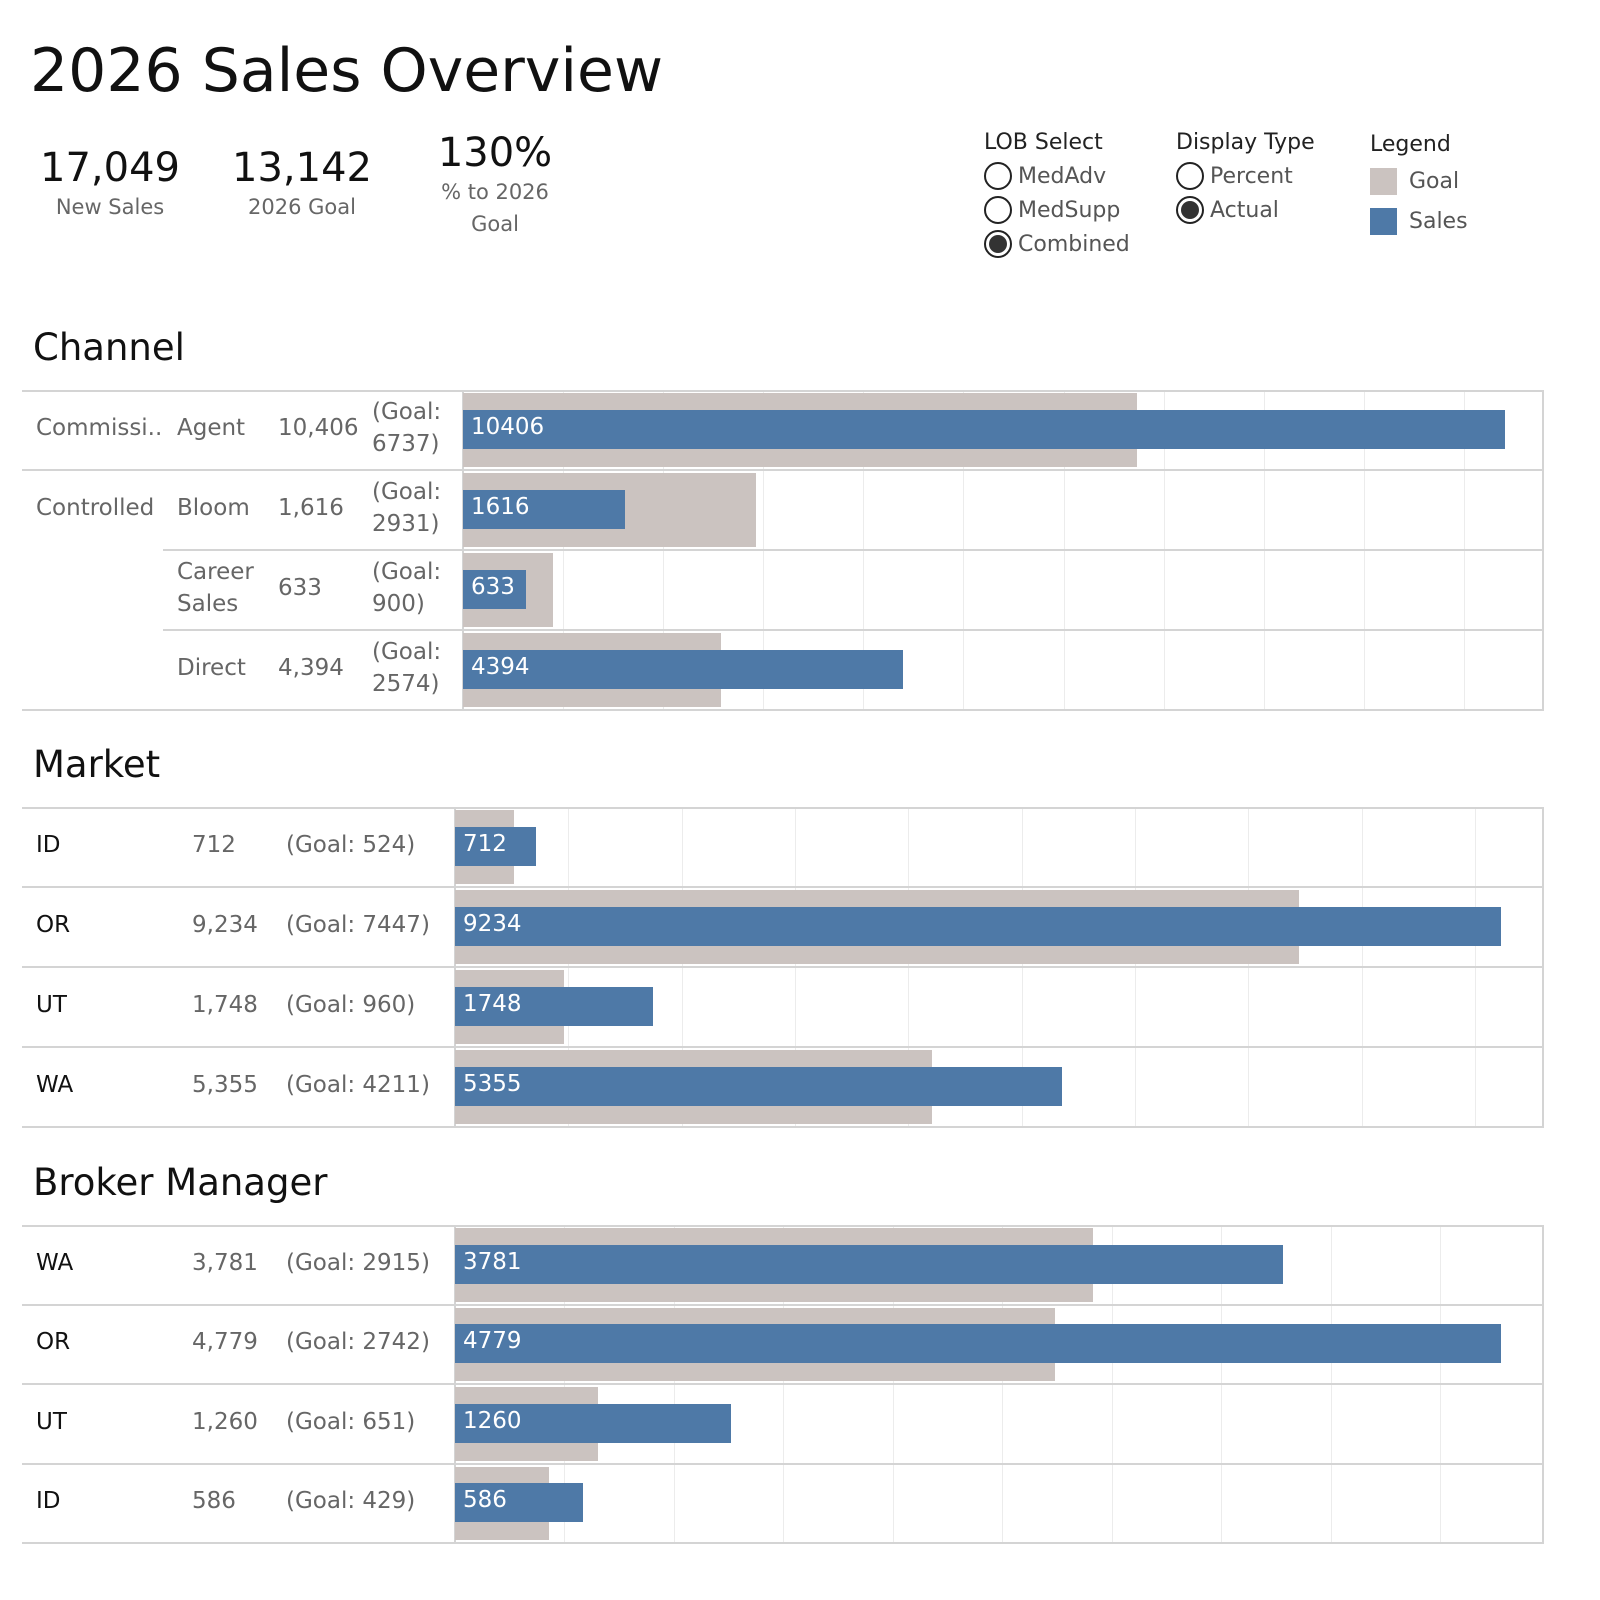 The height and width of the screenshot is (1600, 1600). I want to click on row-goal-text: (Goal: 2574), so click(407, 668).